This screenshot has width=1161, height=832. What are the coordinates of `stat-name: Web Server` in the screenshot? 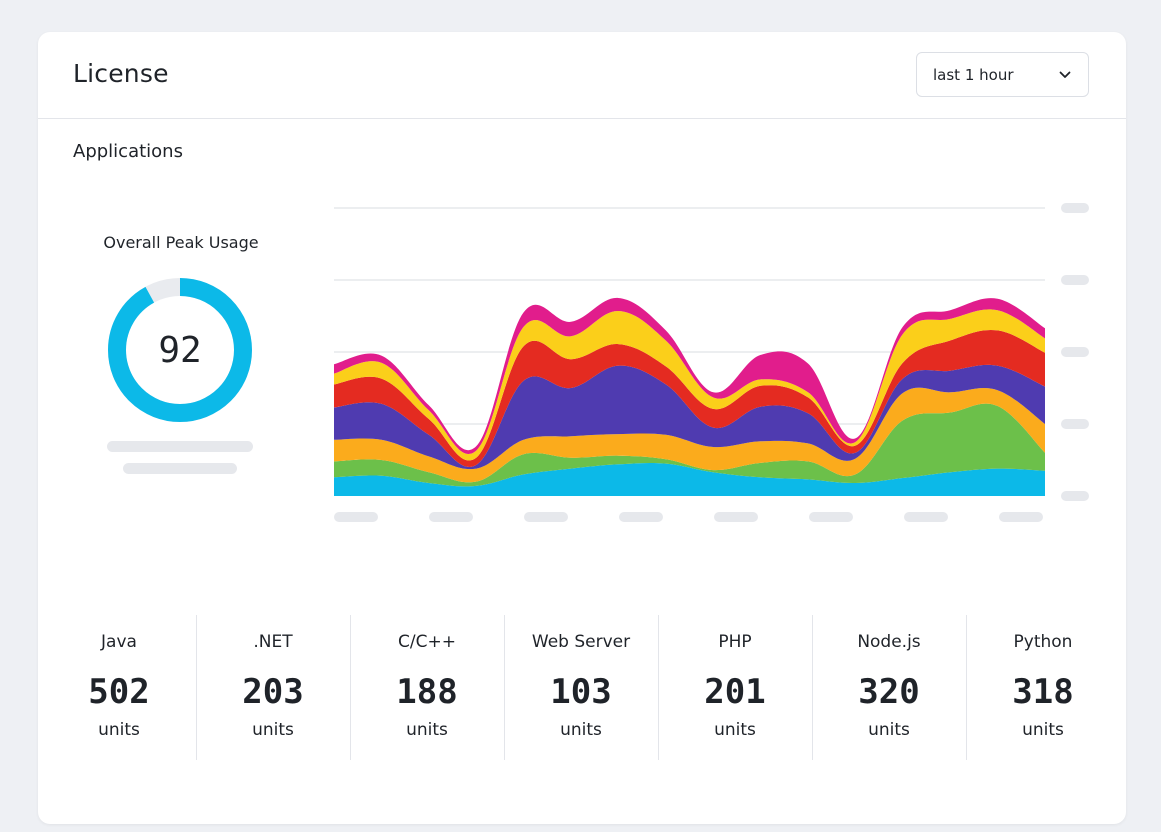 It's located at (581, 642).